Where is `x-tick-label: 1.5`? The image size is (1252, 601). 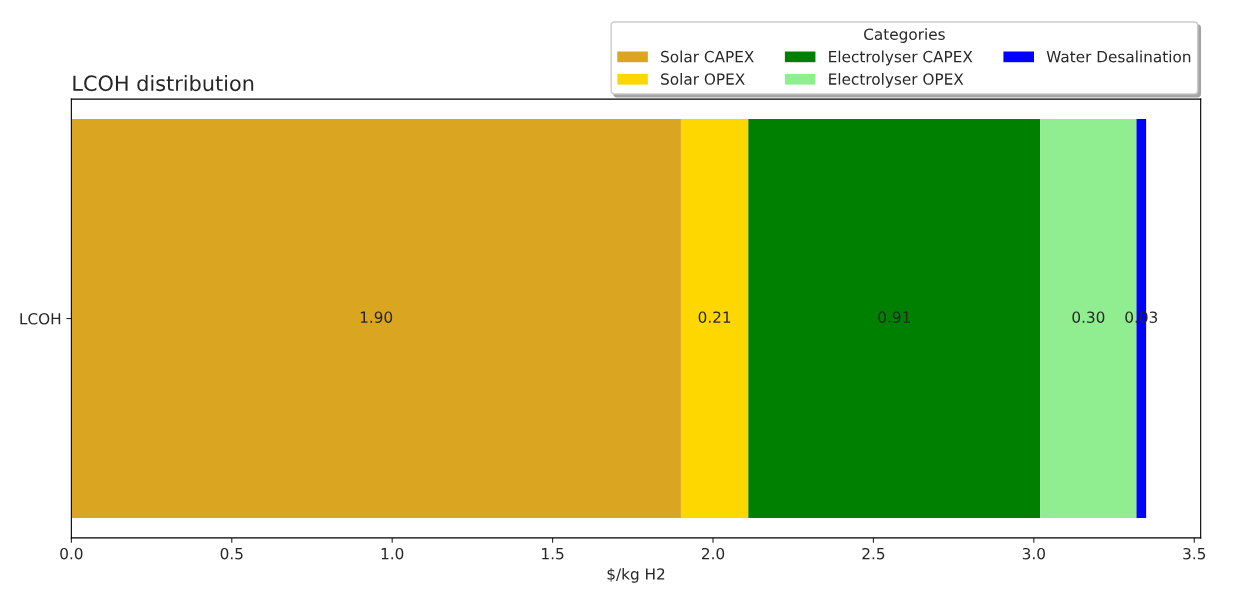
x-tick-label: 1.5 is located at coordinates (553, 554).